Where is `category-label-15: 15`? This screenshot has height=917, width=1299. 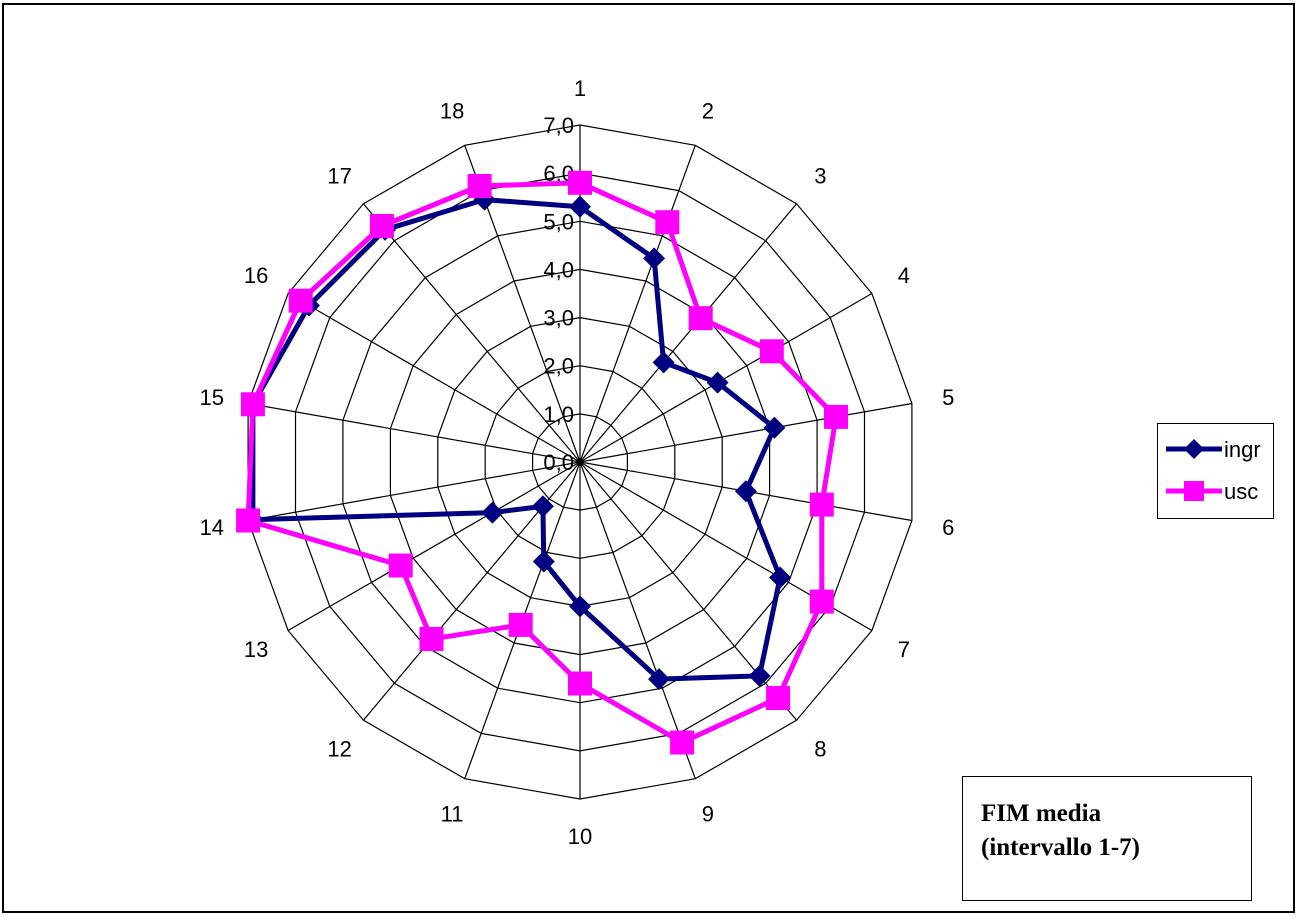 category-label-15: 15 is located at coordinates (211, 397).